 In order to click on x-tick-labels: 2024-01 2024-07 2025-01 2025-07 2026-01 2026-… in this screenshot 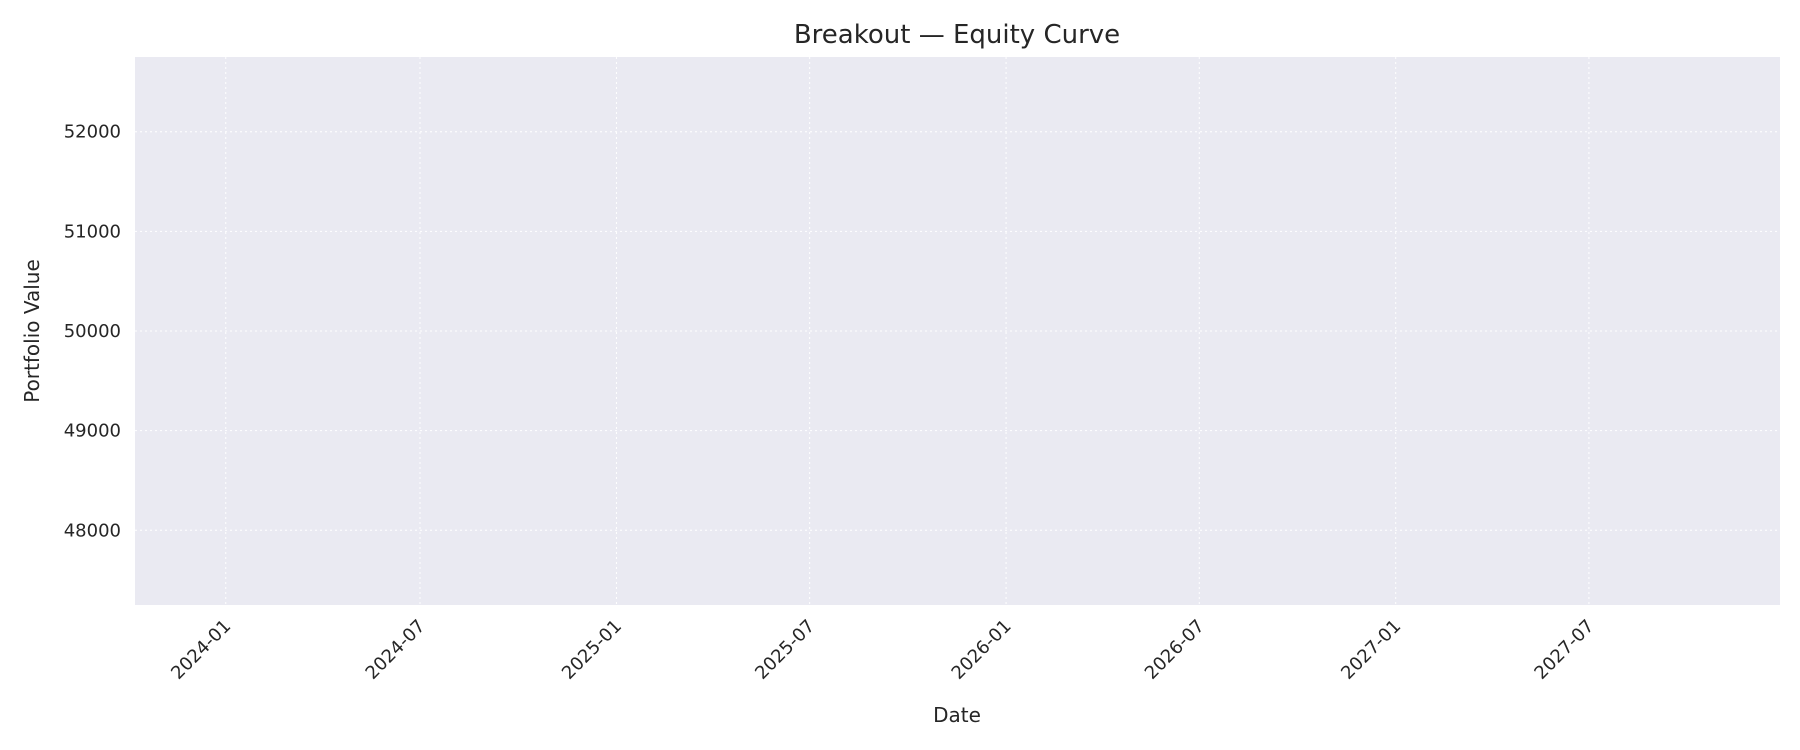, I will do `click(882, 650)`.